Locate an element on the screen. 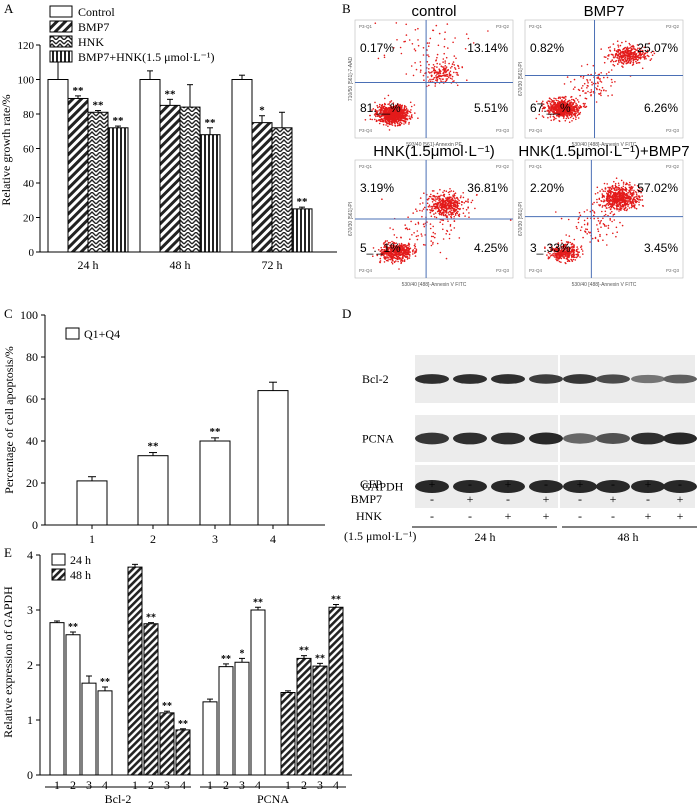 This screenshot has width=700, height=807. legend-swatch is located at coordinates (61, 56).